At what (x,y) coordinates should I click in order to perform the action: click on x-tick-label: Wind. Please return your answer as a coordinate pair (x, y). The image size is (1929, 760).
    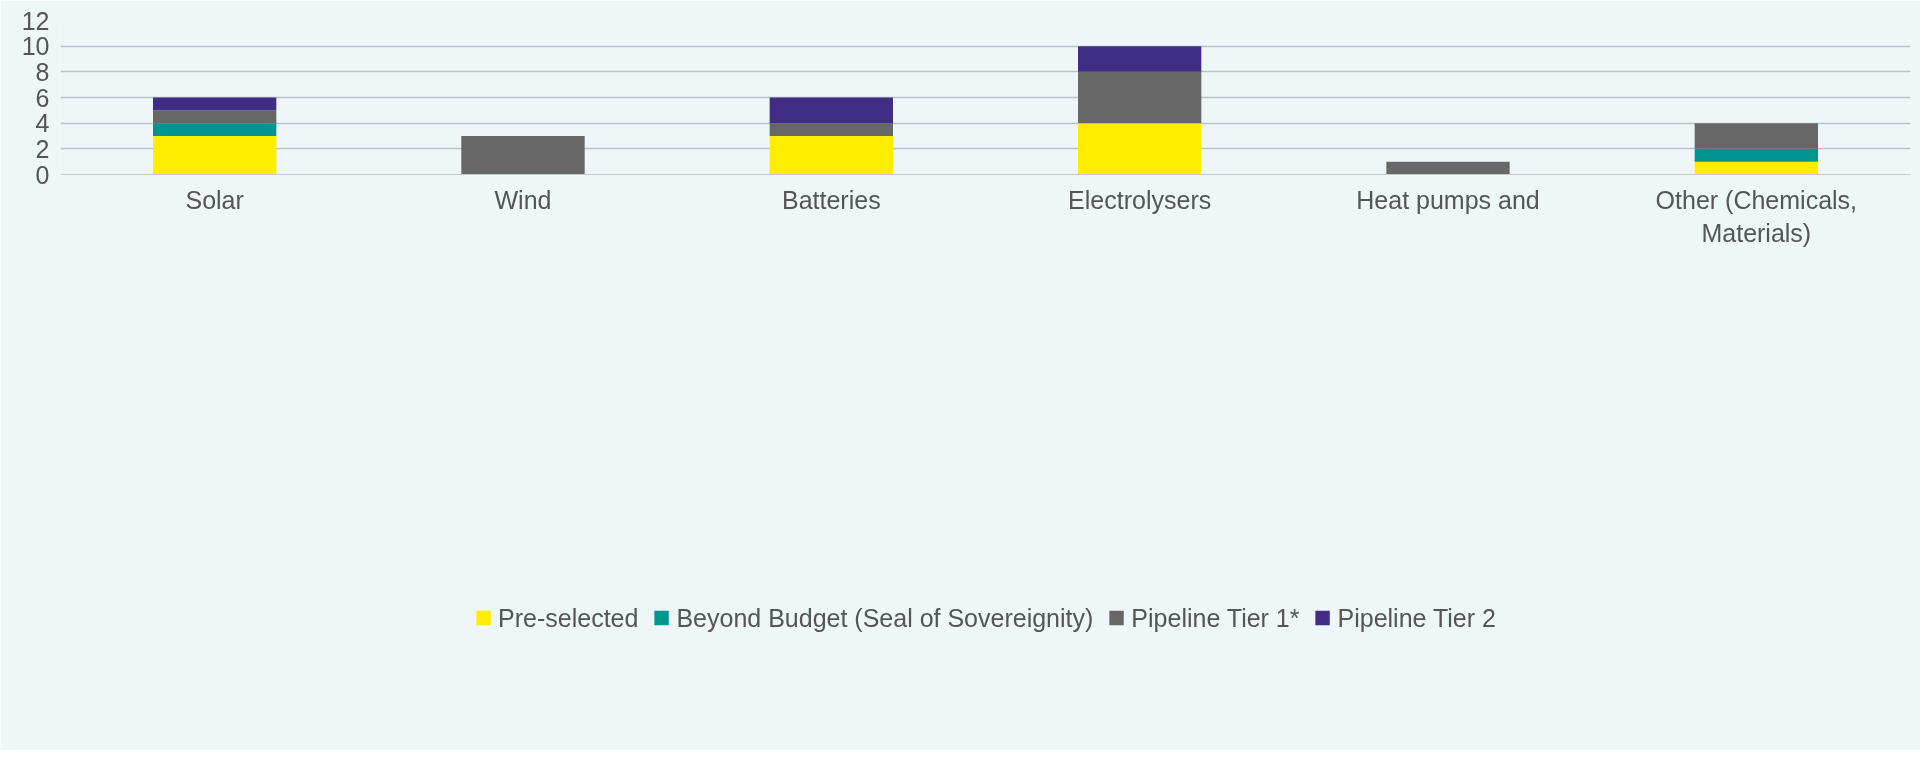
    Looking at the image, I should click on (523, 199).